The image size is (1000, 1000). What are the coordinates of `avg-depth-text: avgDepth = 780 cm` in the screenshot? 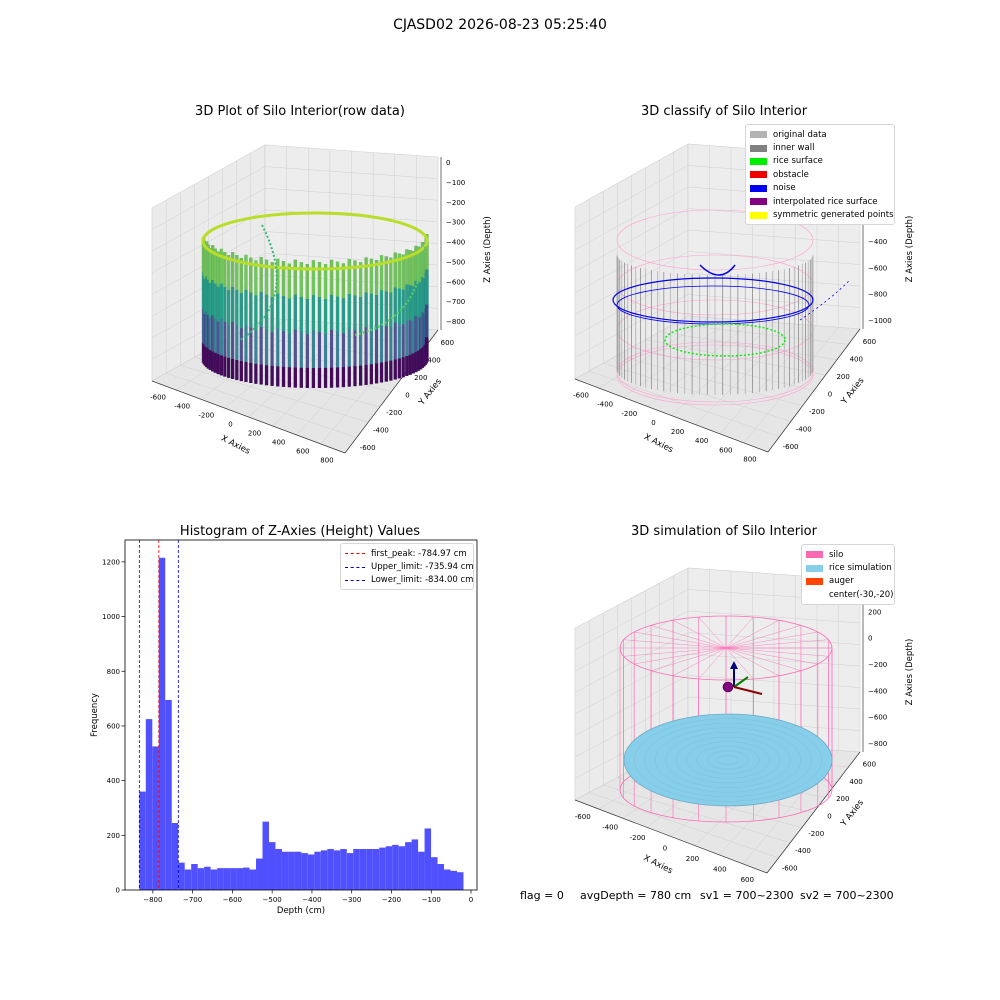 It's located at (636, 895).